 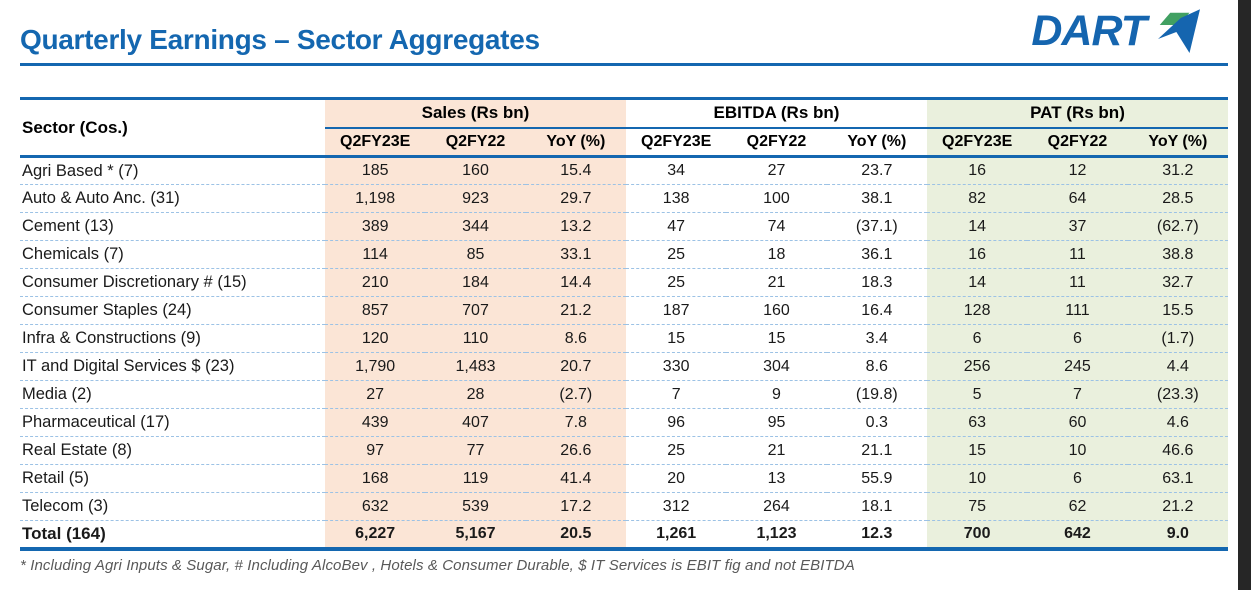 I want to click on sector-cell: IT and Digital Services $ (23), so click(x=172, y=366).